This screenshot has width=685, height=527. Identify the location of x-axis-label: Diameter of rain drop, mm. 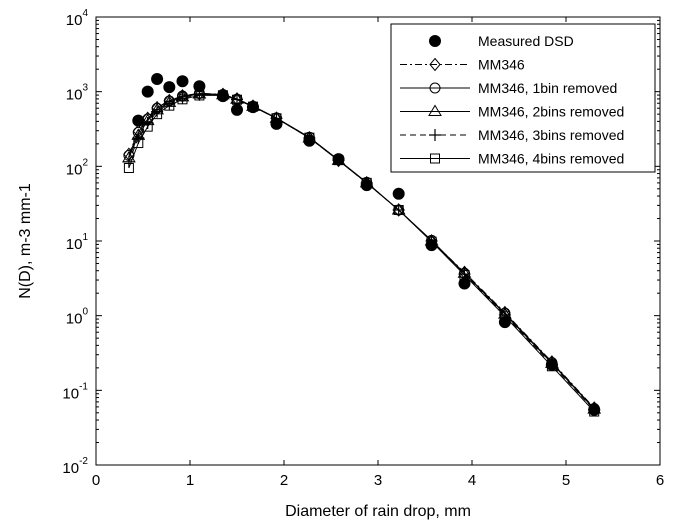
(378, 511).